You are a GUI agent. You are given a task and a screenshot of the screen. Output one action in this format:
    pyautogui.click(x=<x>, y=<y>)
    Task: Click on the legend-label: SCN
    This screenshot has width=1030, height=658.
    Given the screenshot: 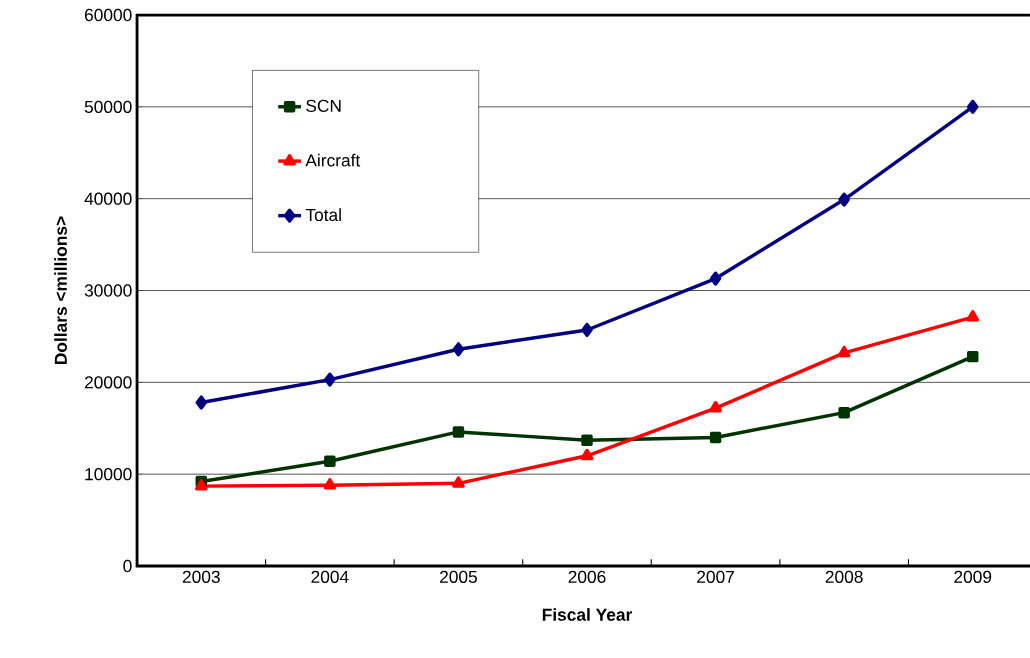 What is the action you would take?
    pyautogui.click(x=323, y=105)
    